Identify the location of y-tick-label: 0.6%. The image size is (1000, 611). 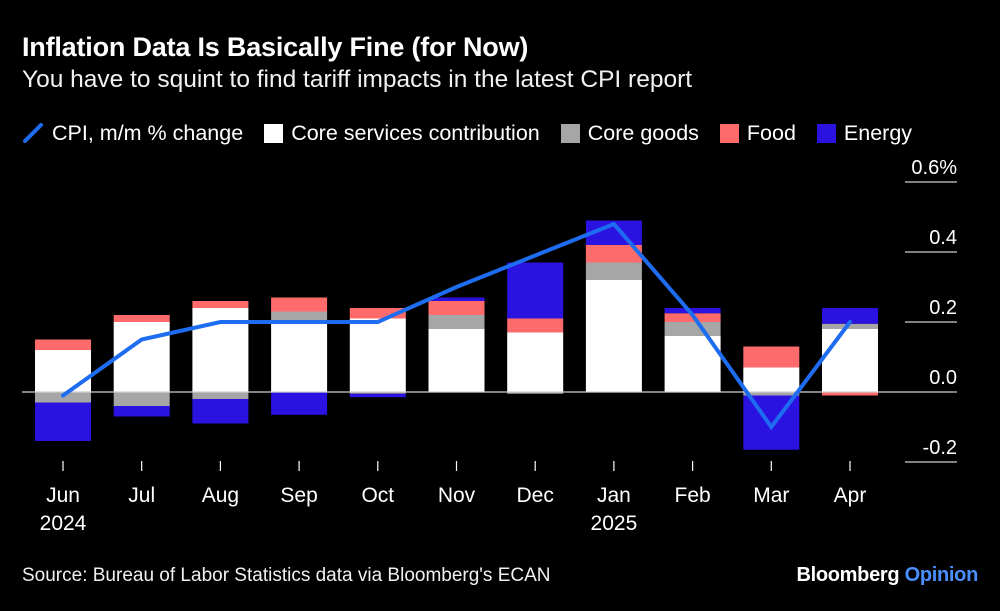
(934, 168).